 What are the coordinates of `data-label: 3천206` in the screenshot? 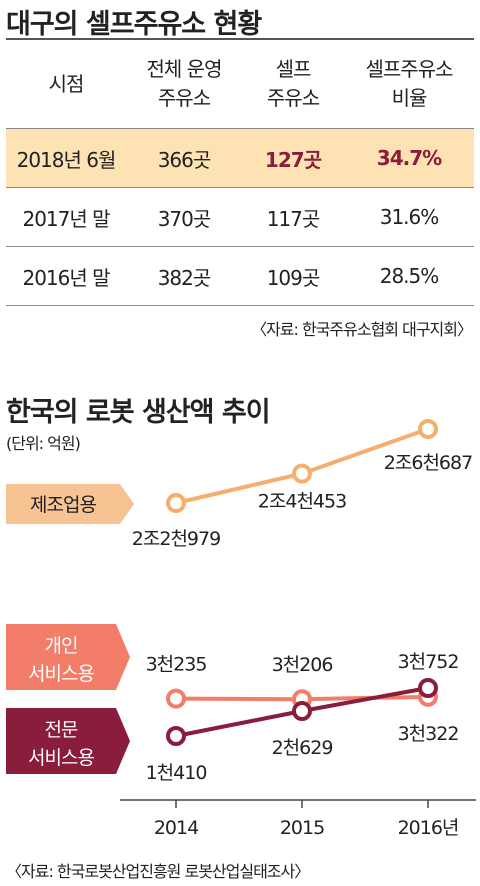 It's located at (302, 665).